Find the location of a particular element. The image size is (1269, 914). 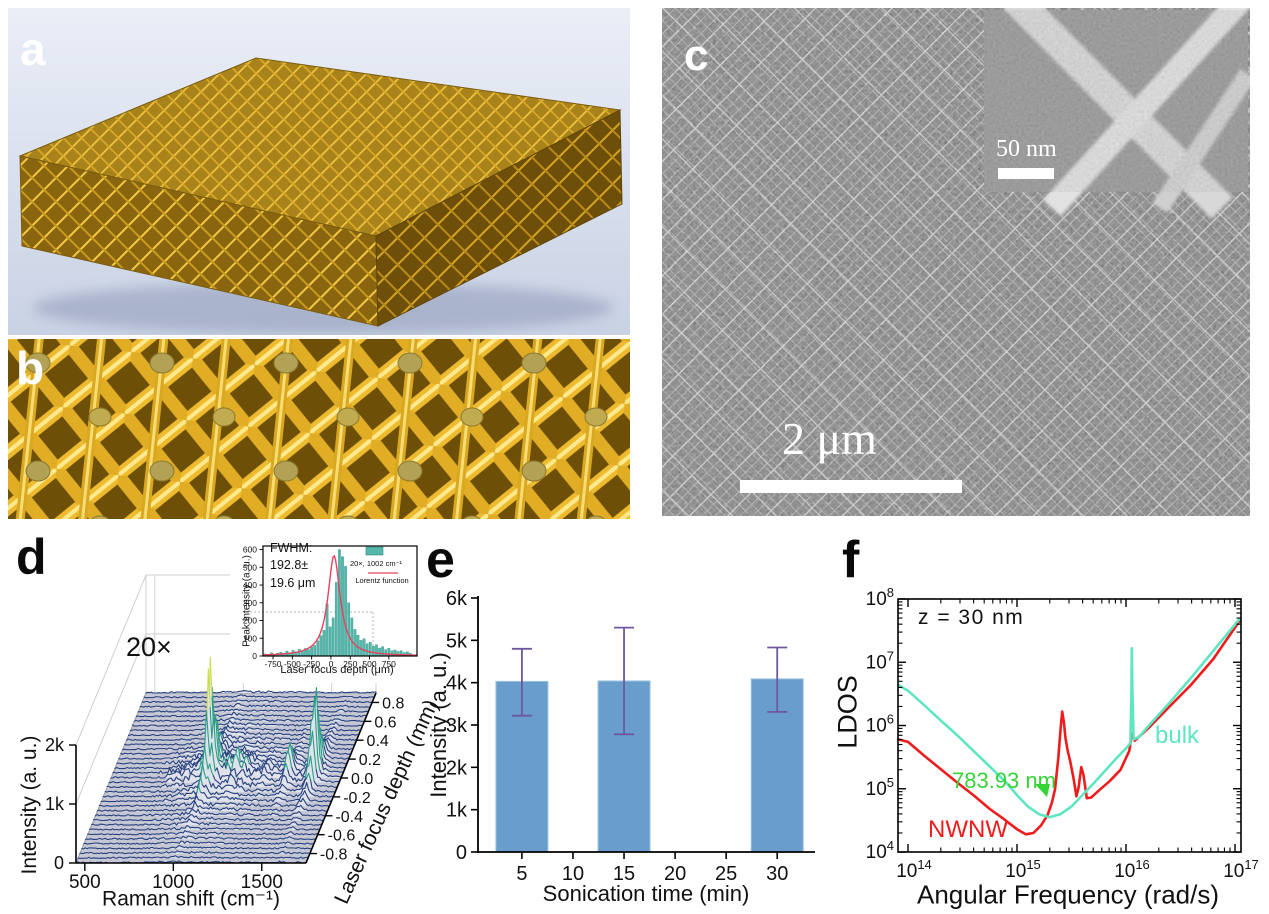

svg-text: 600 is located at coordinates (250, 550).